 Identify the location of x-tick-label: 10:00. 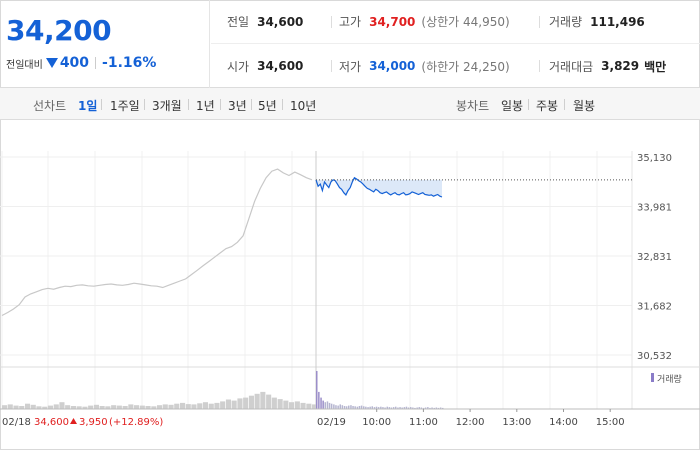
(376, 422).